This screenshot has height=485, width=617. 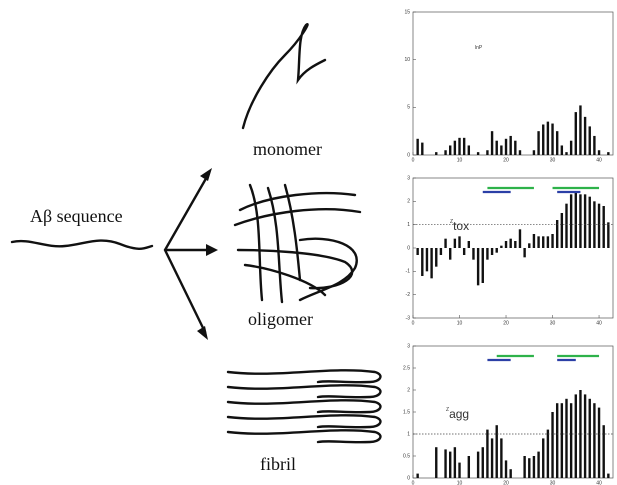 I want to click on y-tick-label: 10, so click(x=407, y=60).